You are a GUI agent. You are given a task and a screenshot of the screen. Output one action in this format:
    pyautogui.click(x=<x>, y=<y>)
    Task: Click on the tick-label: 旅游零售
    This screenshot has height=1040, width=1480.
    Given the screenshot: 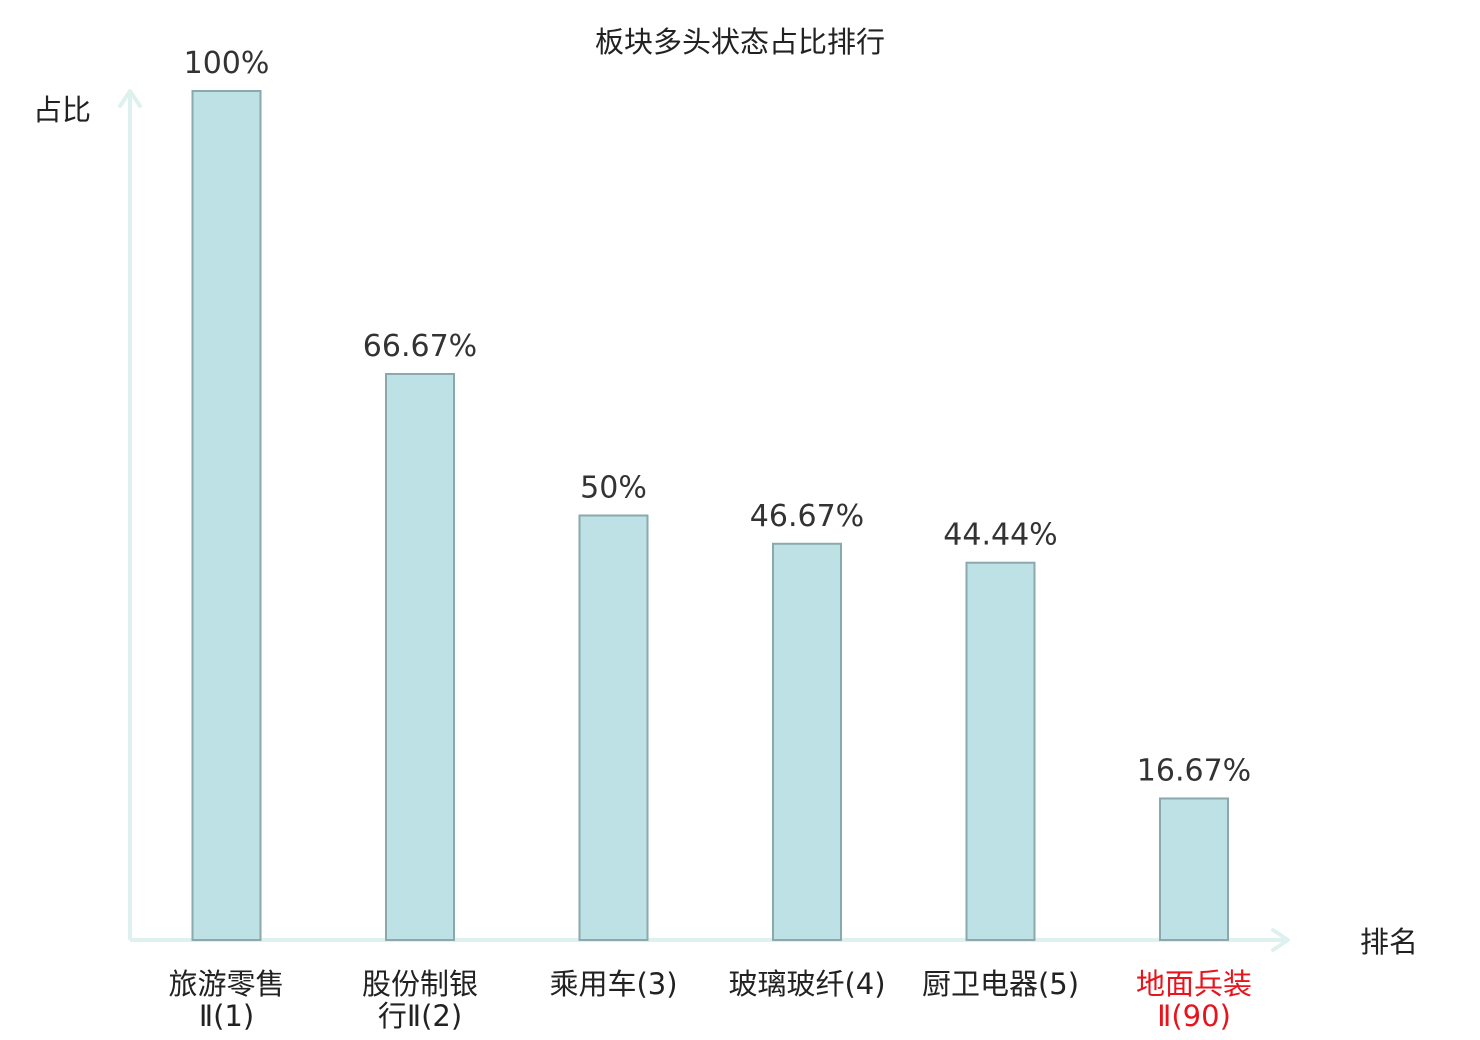 What is the action you would take?
    pyautogui.click(x=226, y=984)
    